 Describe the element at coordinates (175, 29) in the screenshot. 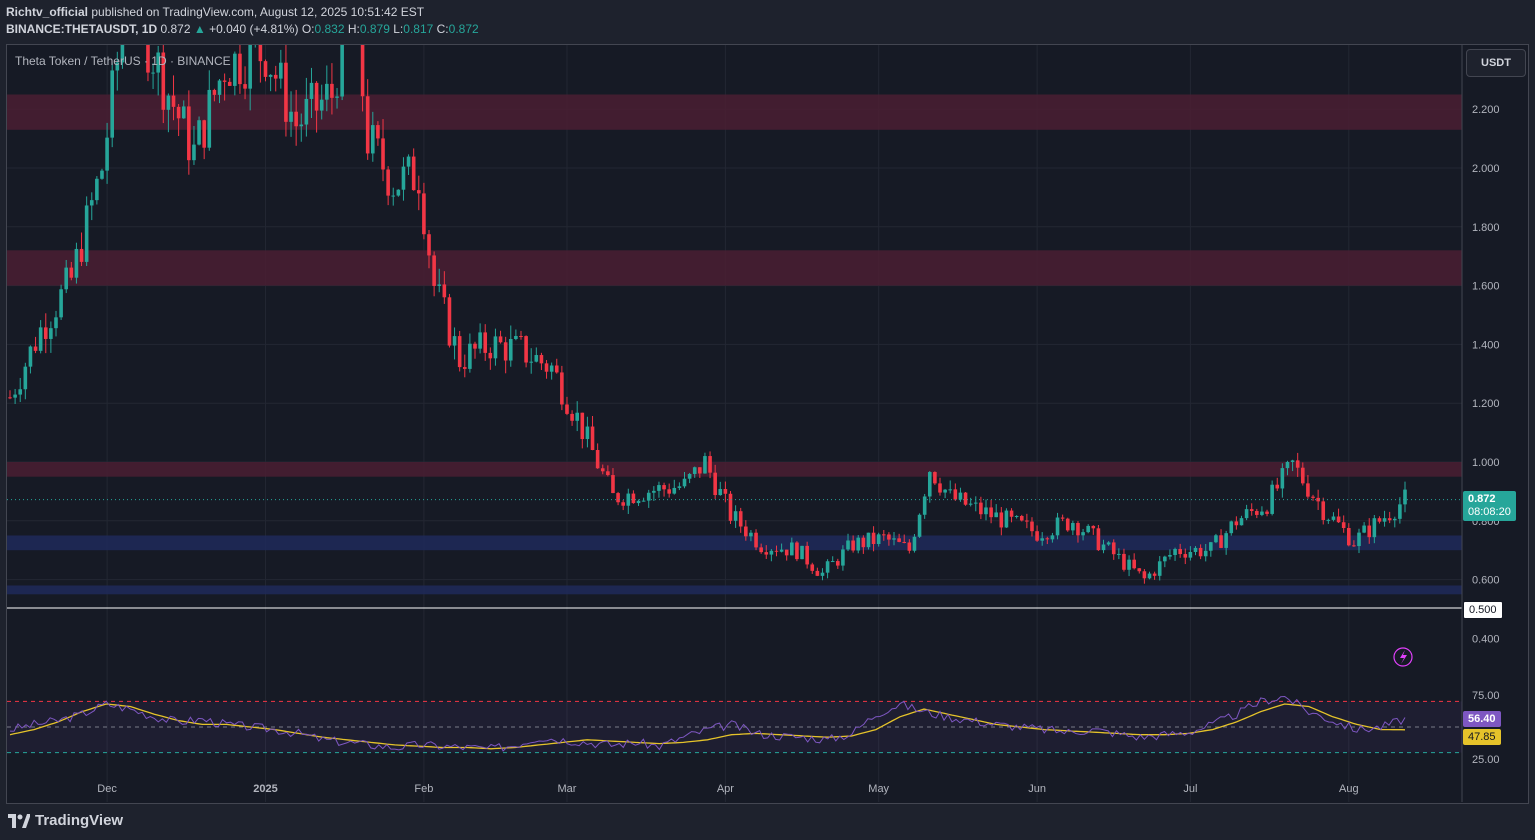

I see `last-price: 0.872` at that location.